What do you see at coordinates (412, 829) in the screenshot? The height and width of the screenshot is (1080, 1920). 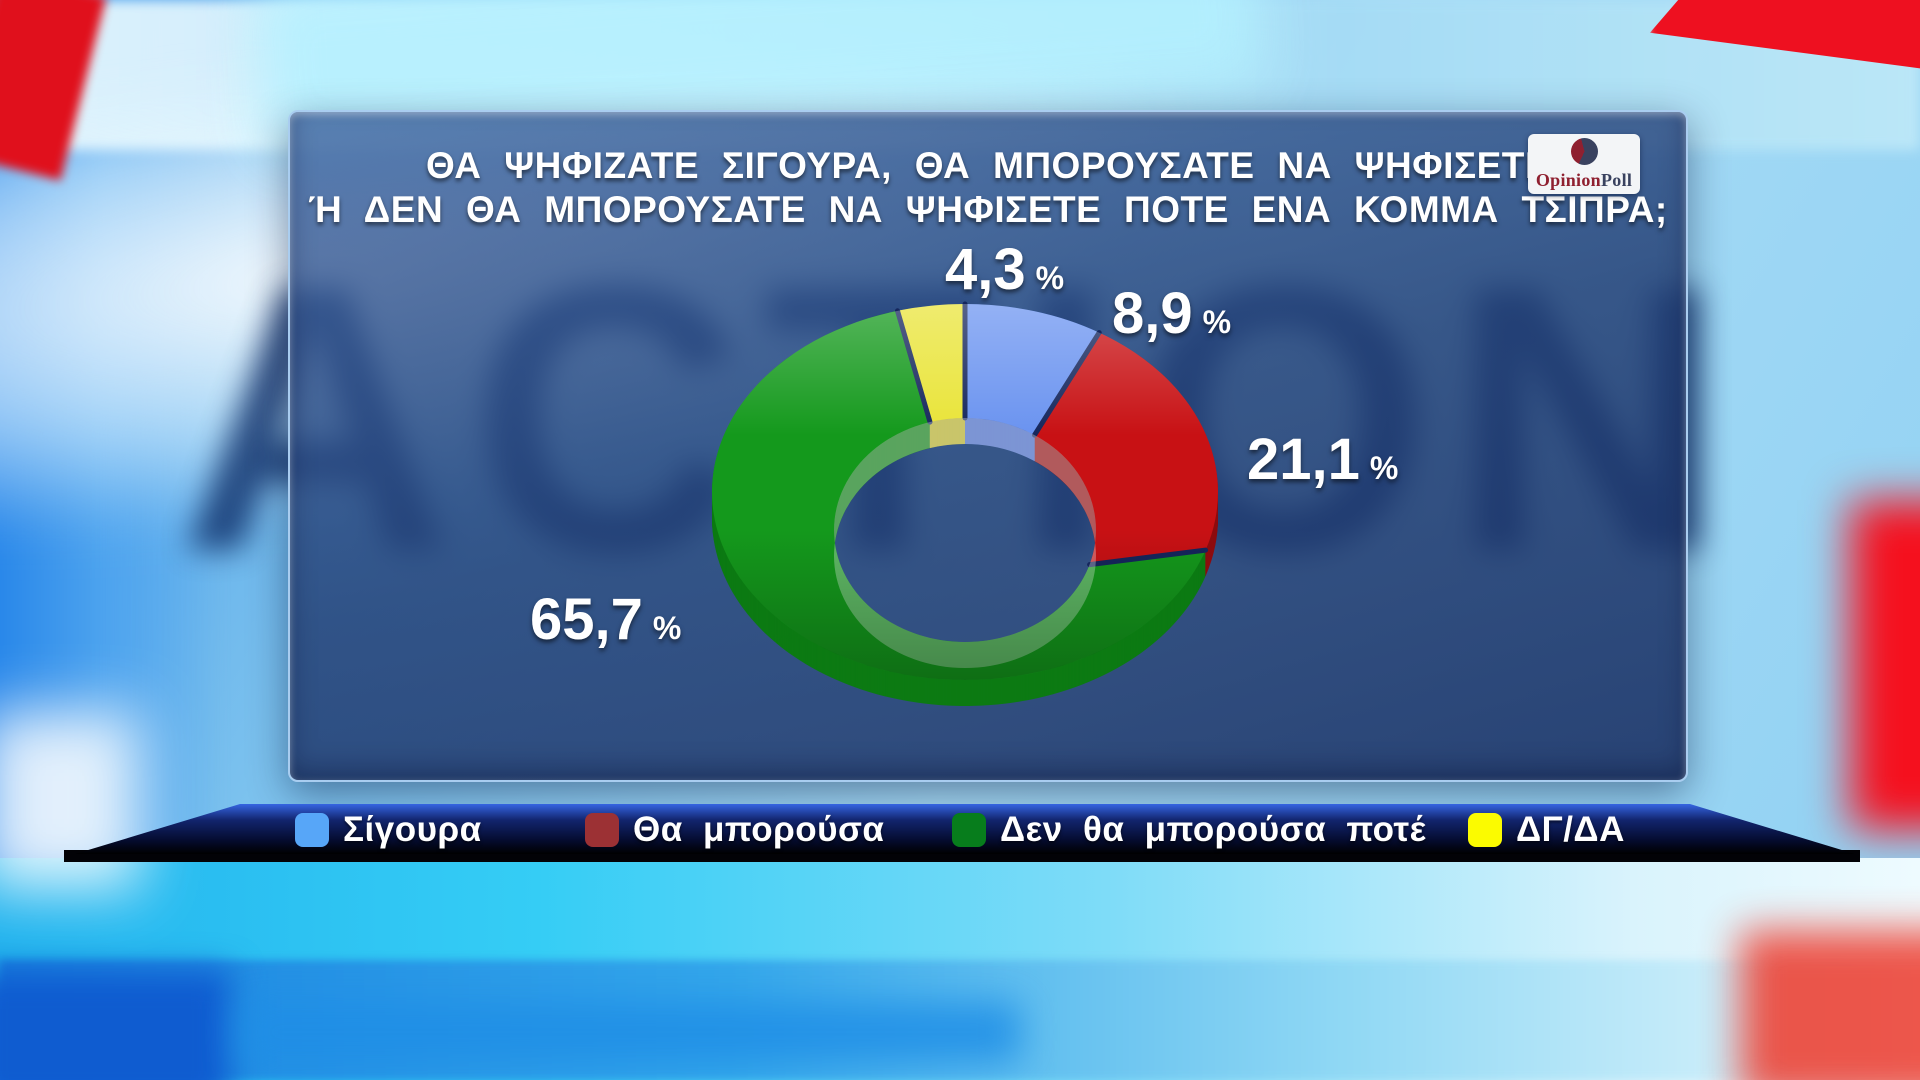 I see `legend-label: Σίγουρα` at bounding box center [412, 829].